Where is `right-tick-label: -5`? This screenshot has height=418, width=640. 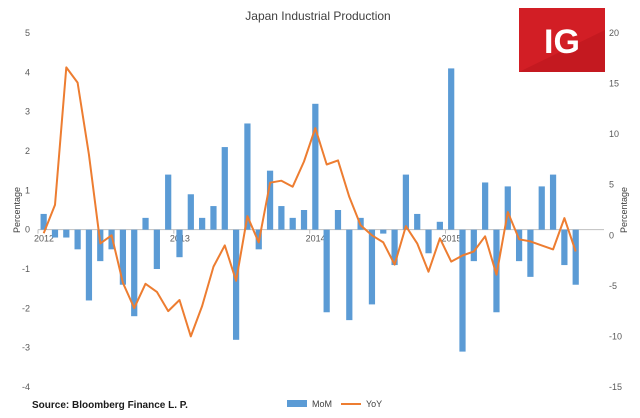 right-tick-label: -5 is located at coordinates (613, 286).